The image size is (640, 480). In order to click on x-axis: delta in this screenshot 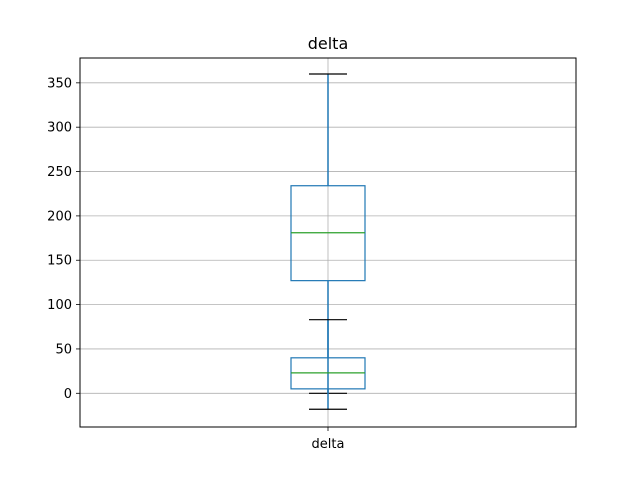, I will do `click(328, 439)`.